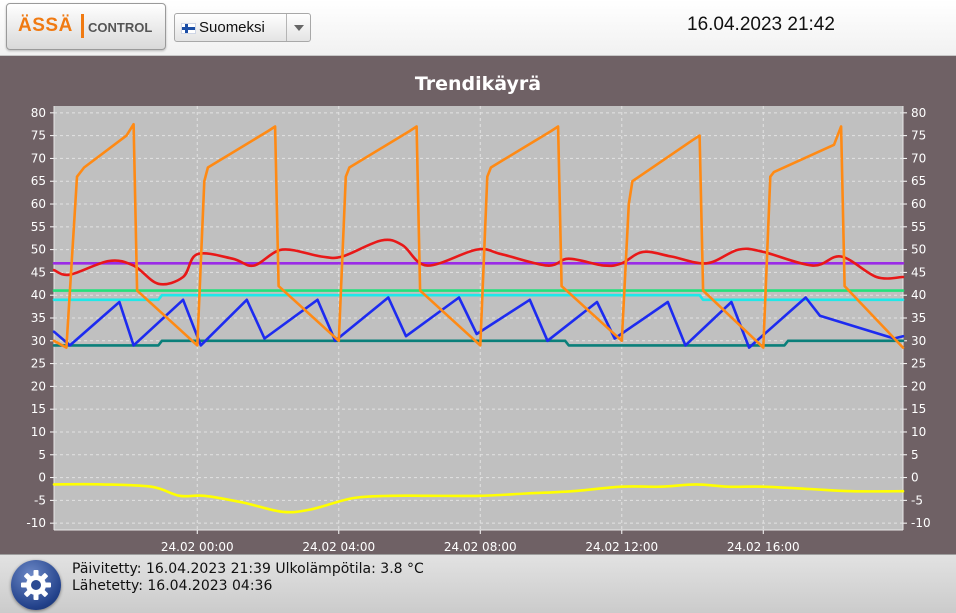 The width and height of the screenshot is (956, 613). I want to click on status-line-2: Lähetetty: 16.04.2023 04:36, so click(172, 586).